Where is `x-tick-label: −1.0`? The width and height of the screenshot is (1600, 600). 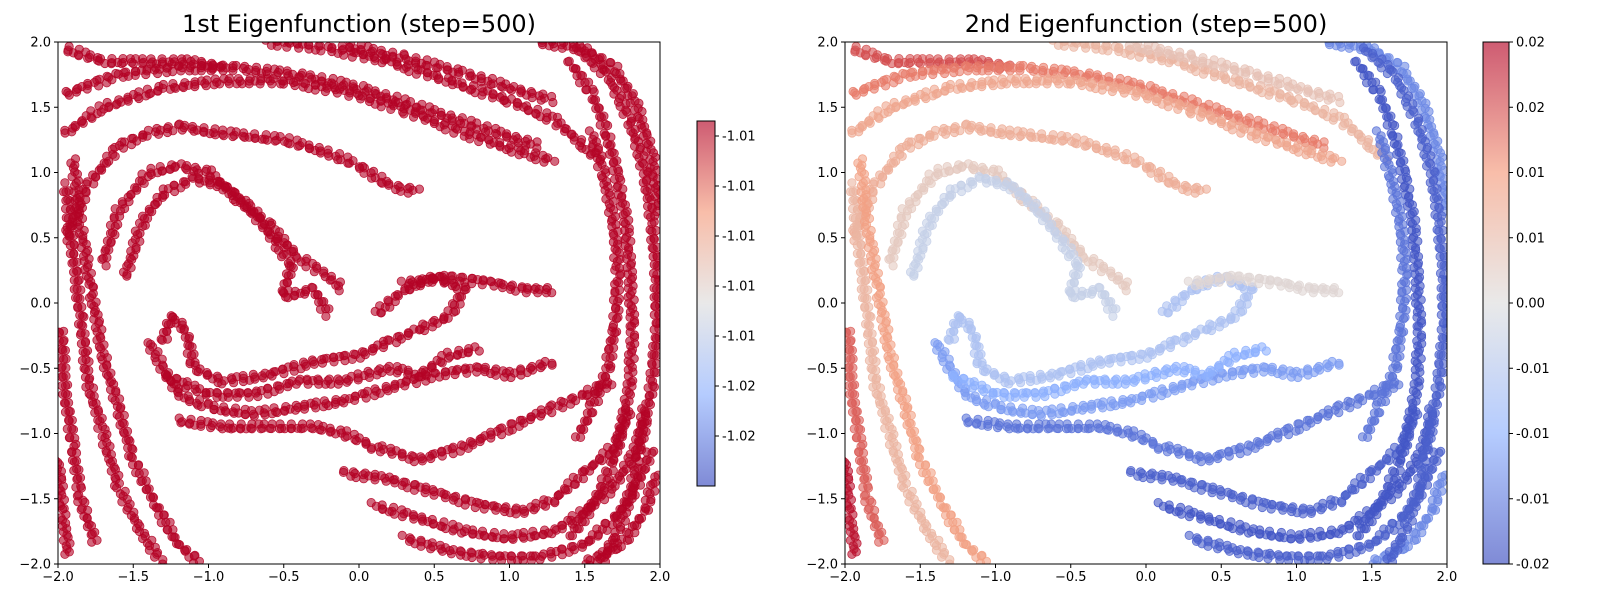 x-tick-label: −1.0 is located at coordinates (209, 577).